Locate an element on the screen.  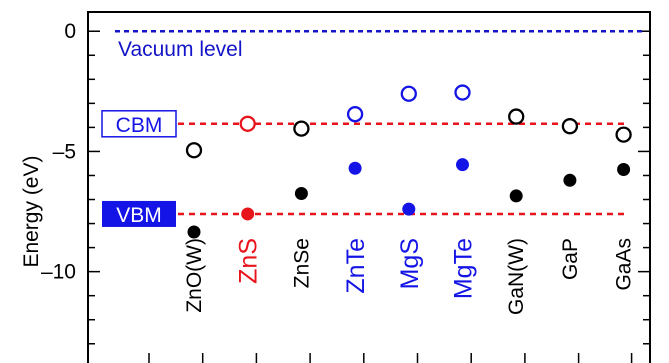
y-tick-label: –5 is located at coordinates (64, 151).